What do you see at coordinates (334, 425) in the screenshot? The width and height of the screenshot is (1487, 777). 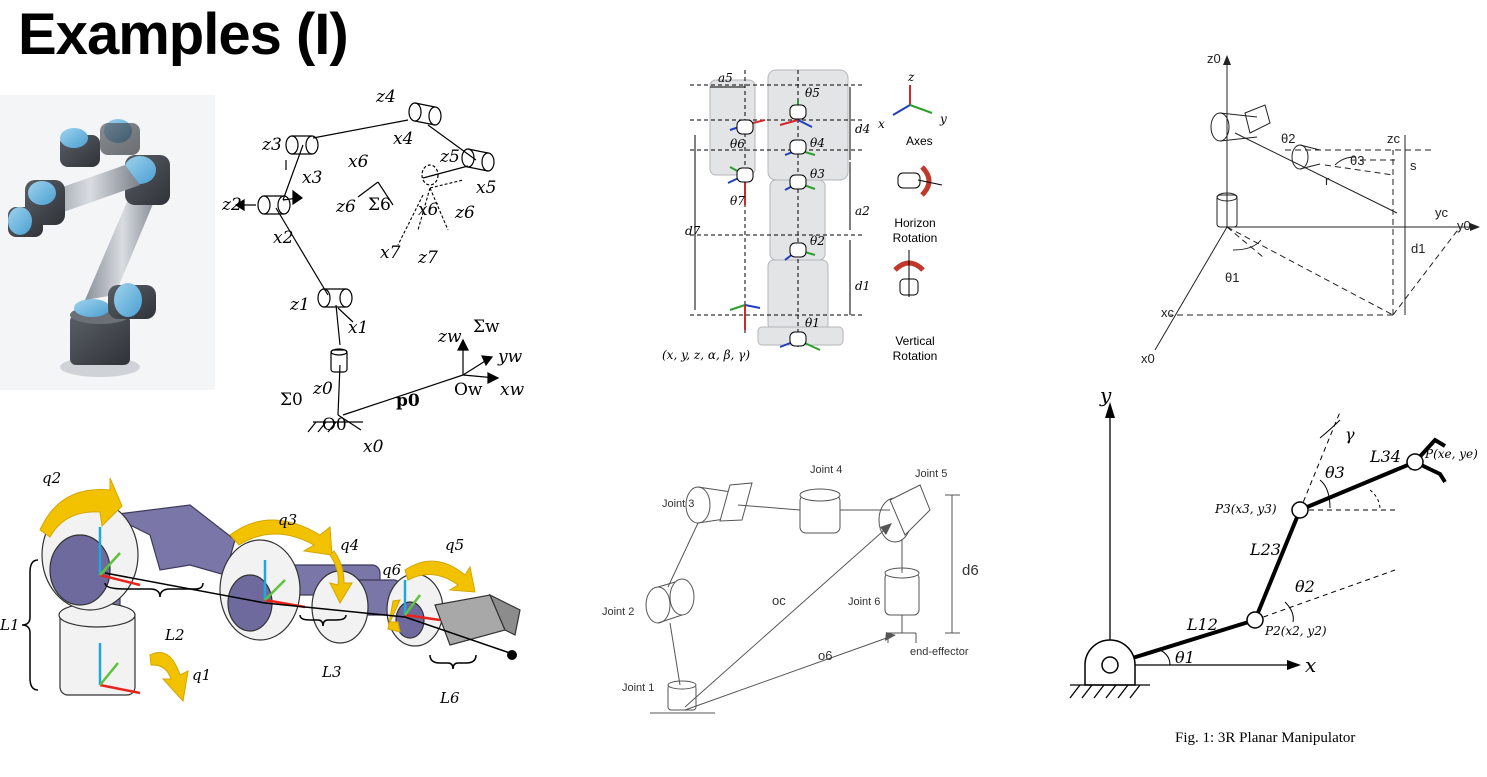 I see `frame-label: O0` at bounding box center [334, 425].